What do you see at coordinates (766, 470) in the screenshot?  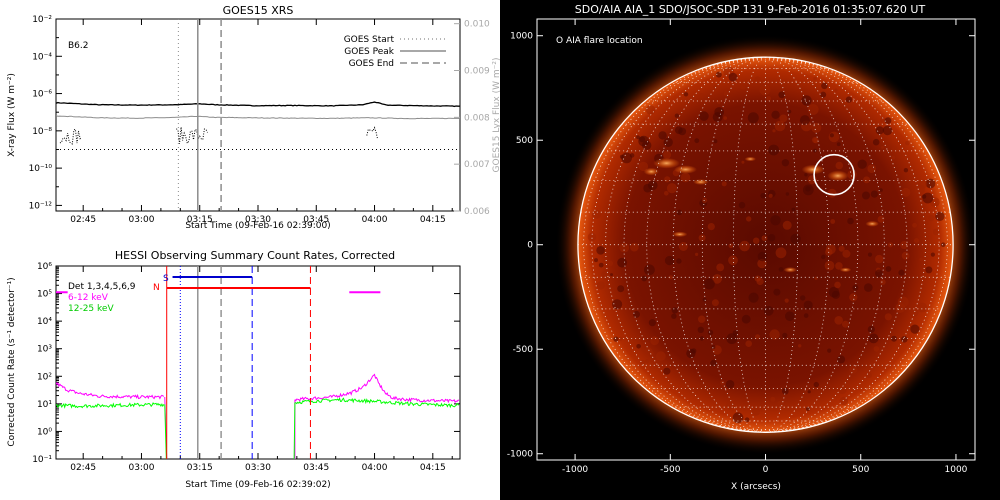 I see `aia-x-tick-label: 0` at bounding box center [766, 470].